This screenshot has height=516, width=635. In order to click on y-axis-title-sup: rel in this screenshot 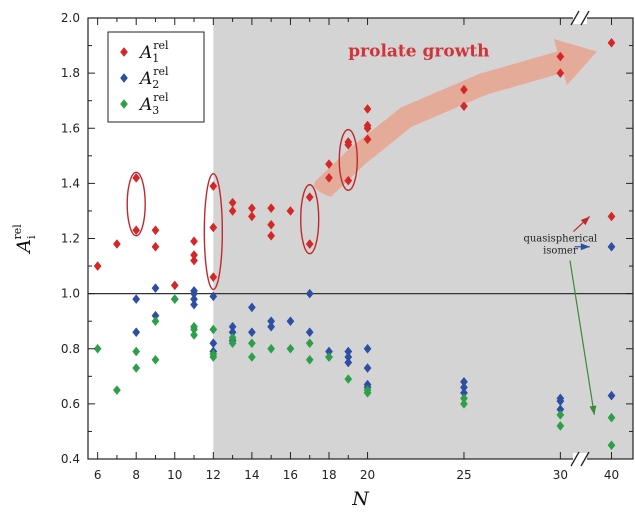, I will do `click(17, 232)`.